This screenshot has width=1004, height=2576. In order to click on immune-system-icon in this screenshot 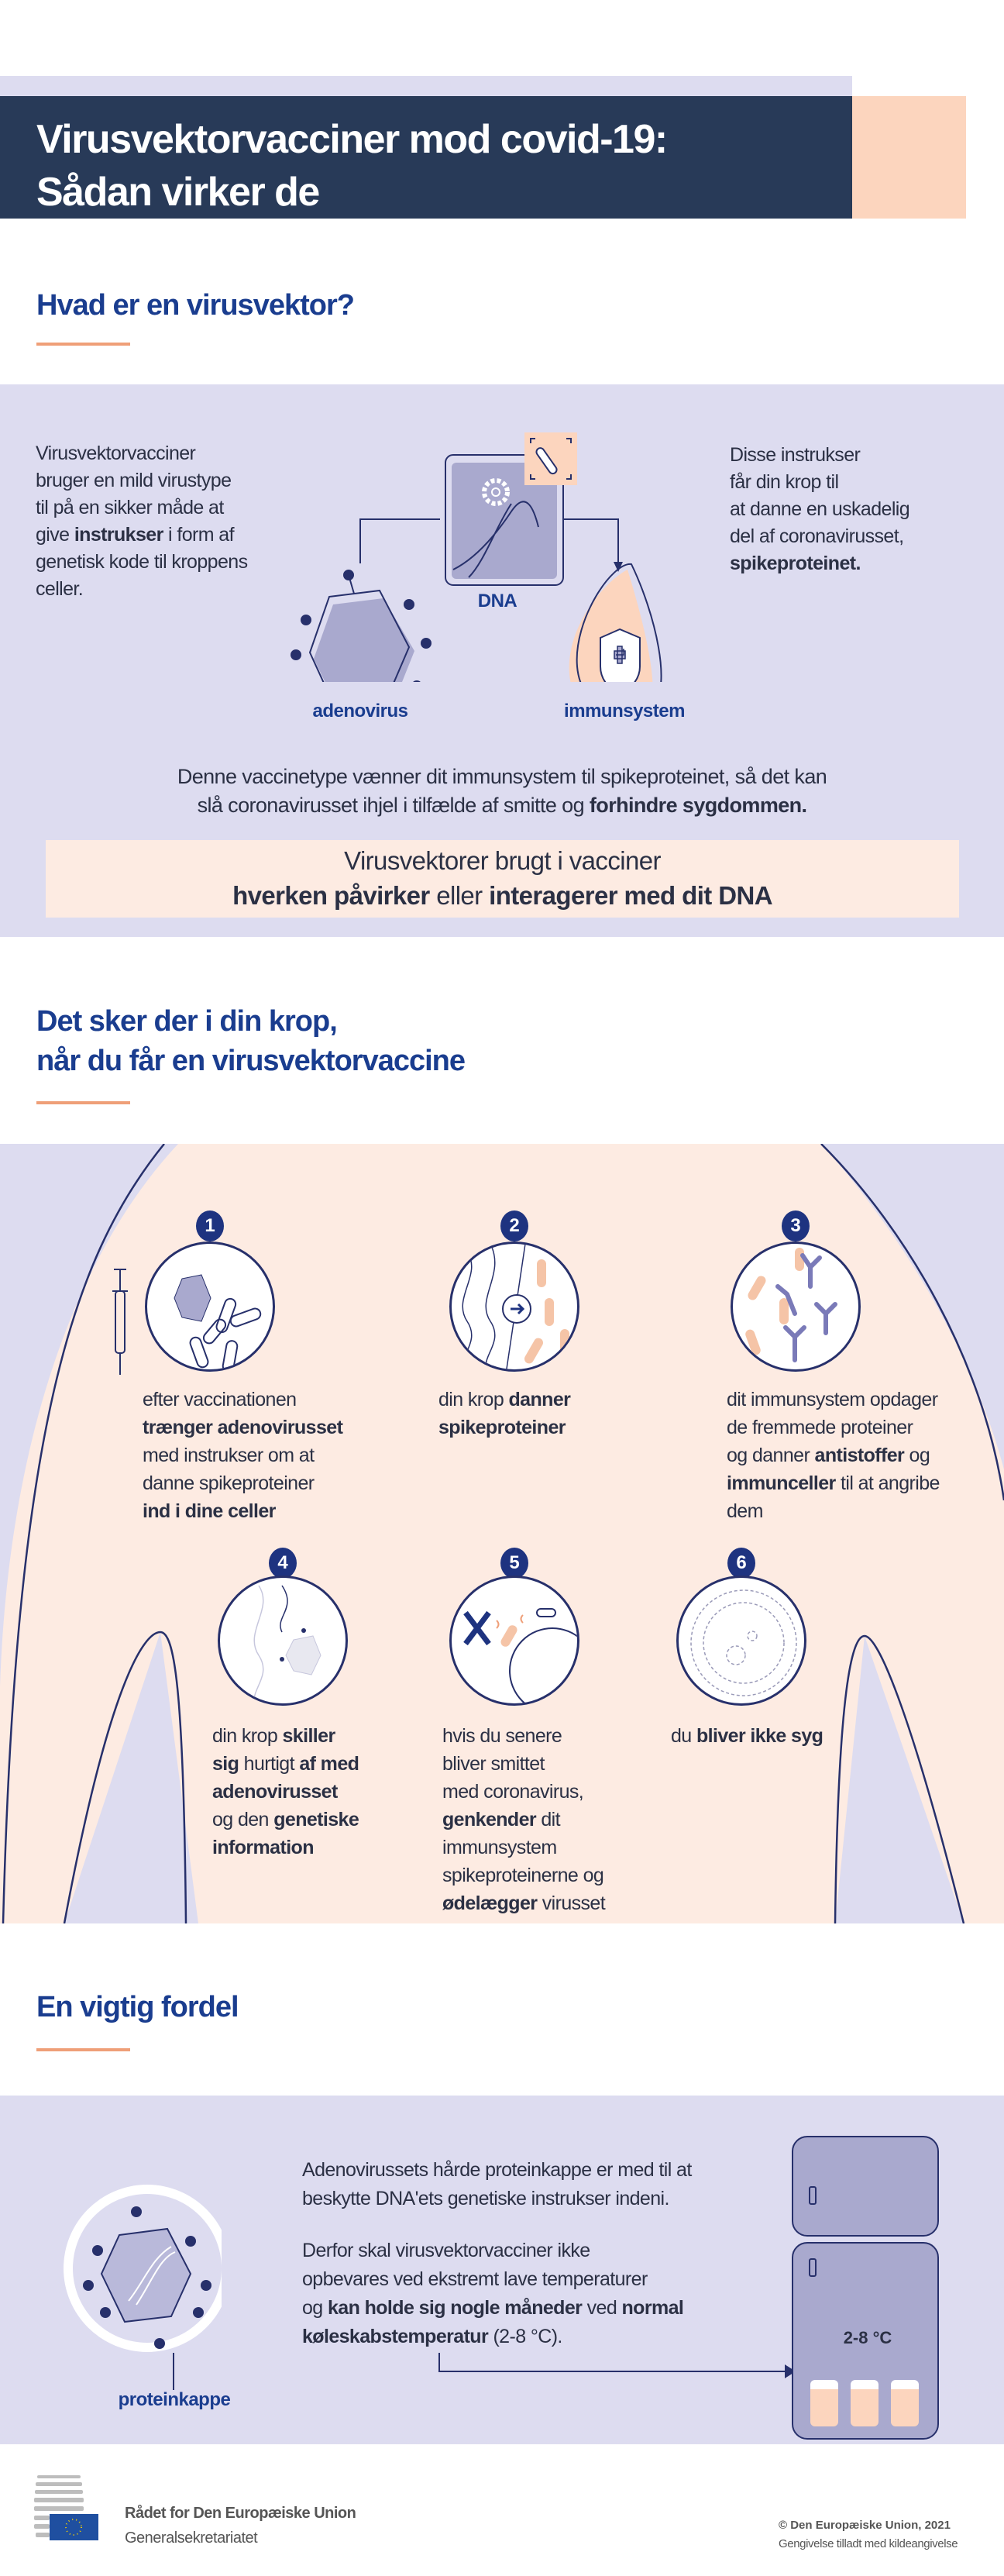, I will do `click(615, 622)`.